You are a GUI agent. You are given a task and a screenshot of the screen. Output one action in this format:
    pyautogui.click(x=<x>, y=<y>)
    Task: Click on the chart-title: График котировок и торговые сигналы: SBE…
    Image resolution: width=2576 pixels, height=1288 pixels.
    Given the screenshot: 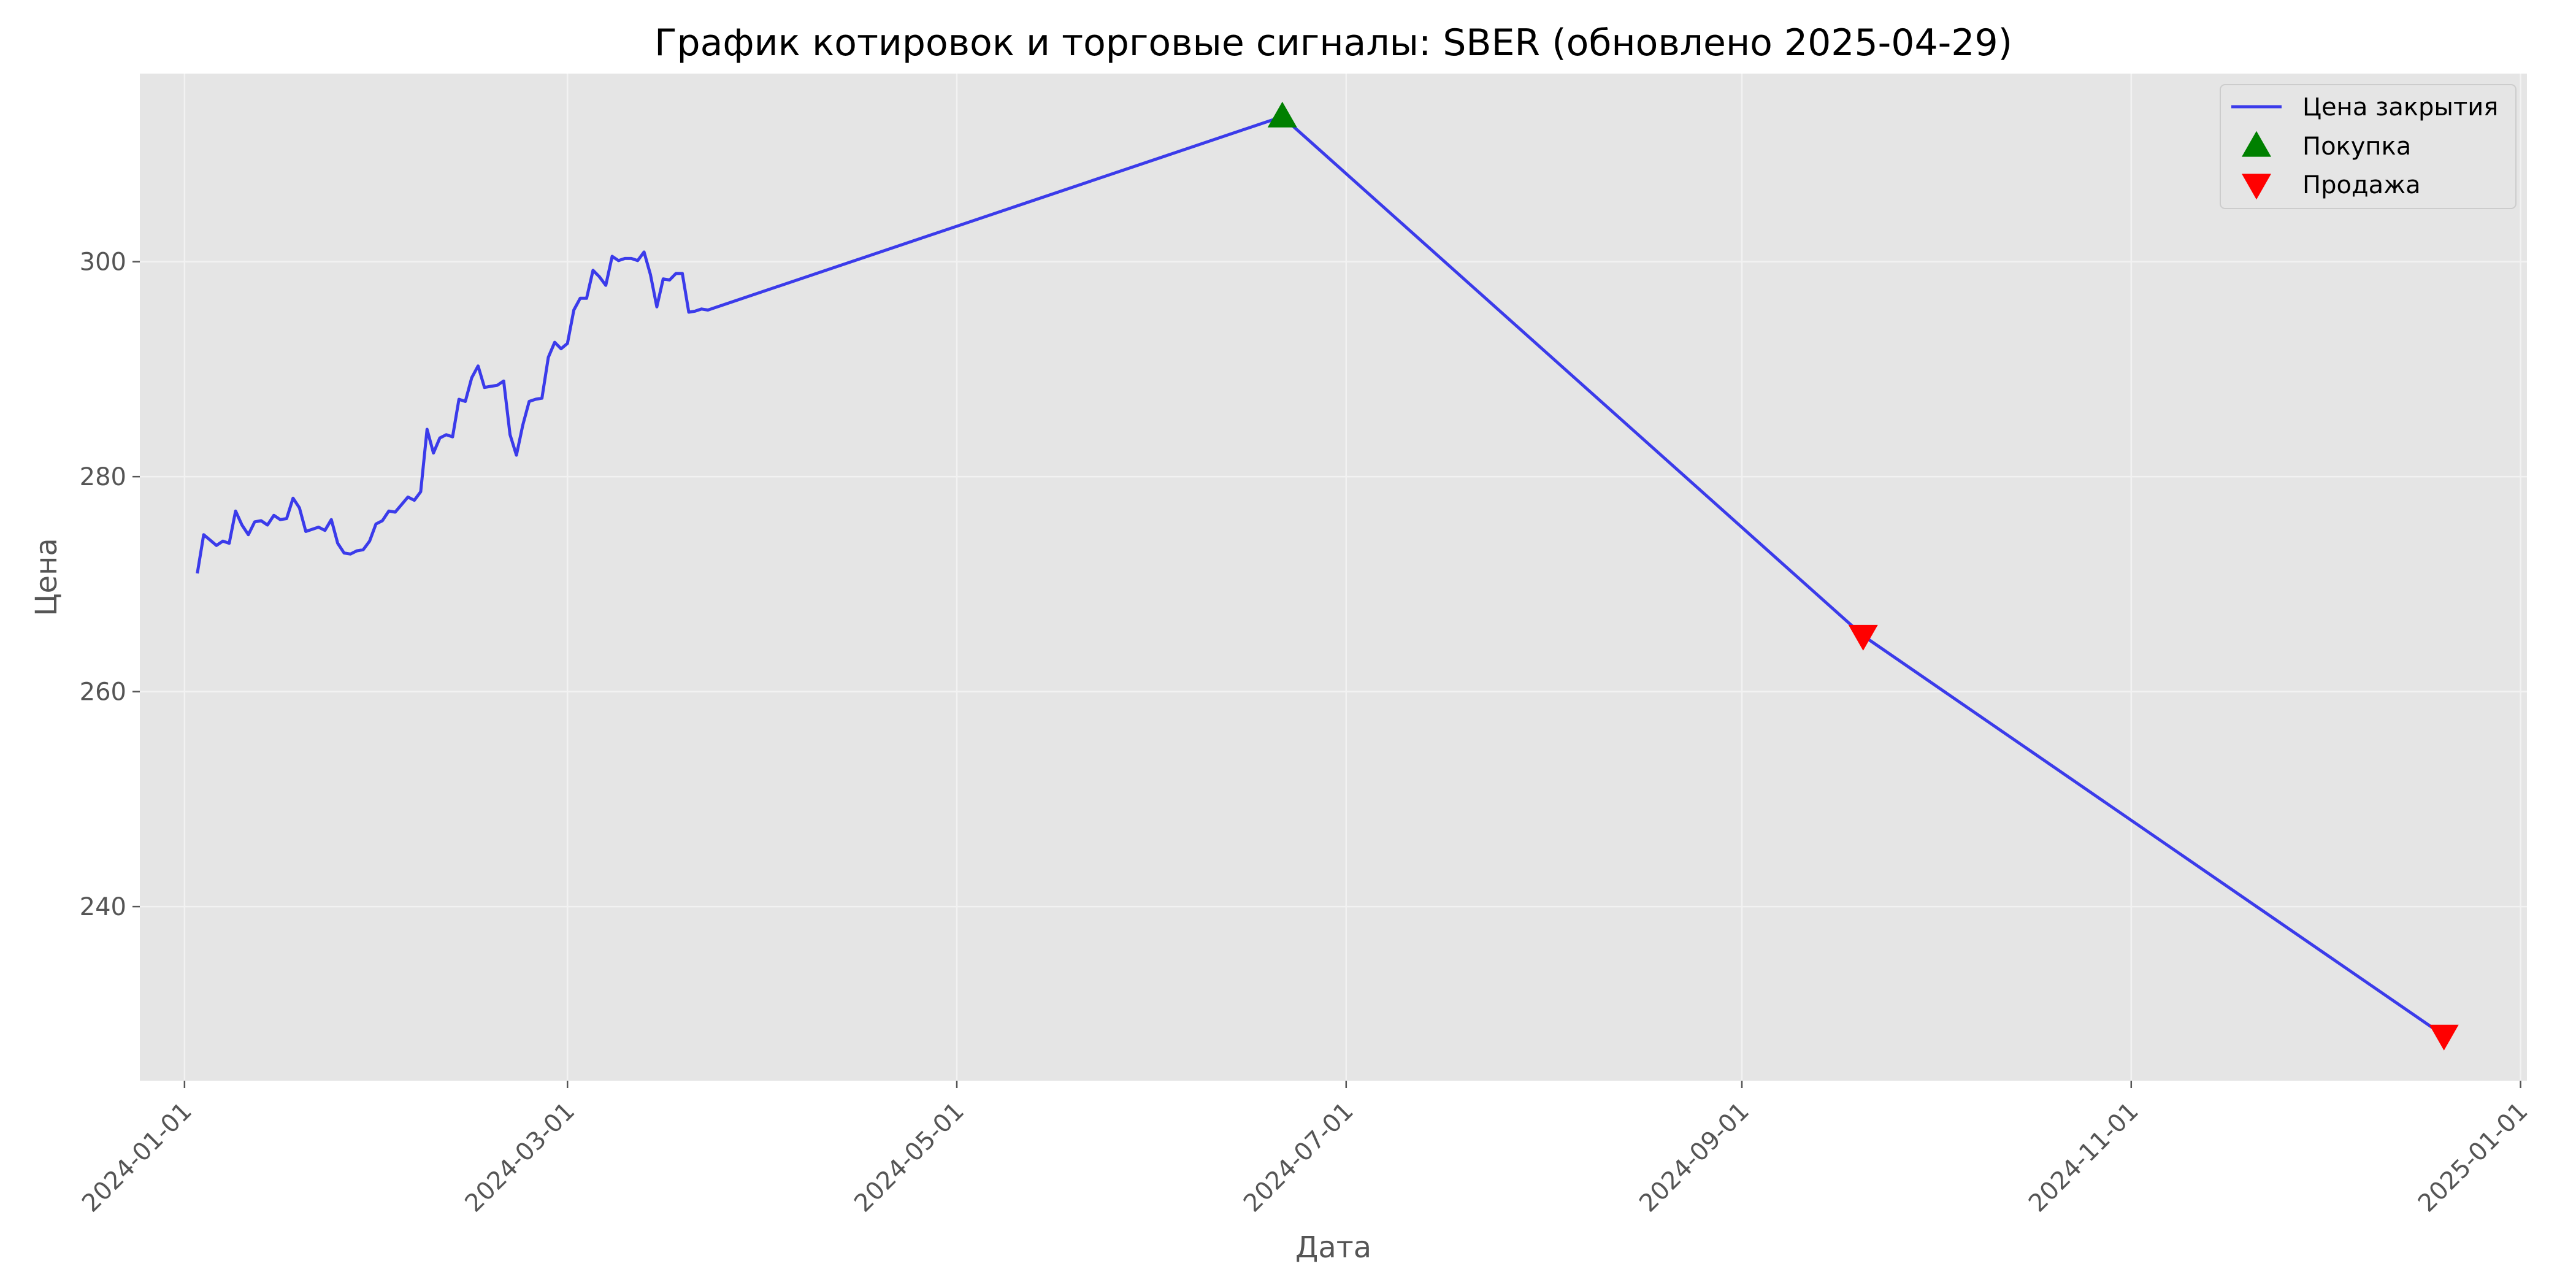 What is the action you would take?
    pyautogui.click(x=1333, y=42)
    